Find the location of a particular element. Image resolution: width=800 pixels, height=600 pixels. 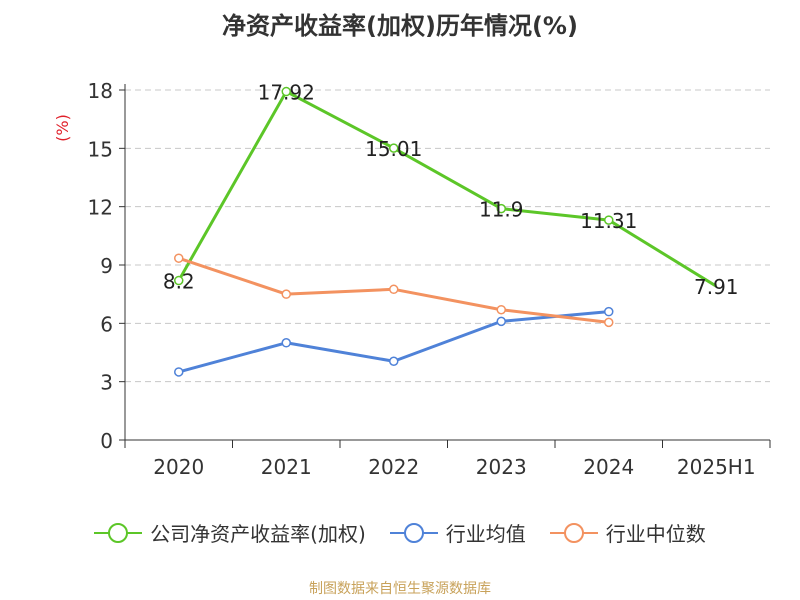

x-tick-label: 2022 is located at coordinates (393, 467).